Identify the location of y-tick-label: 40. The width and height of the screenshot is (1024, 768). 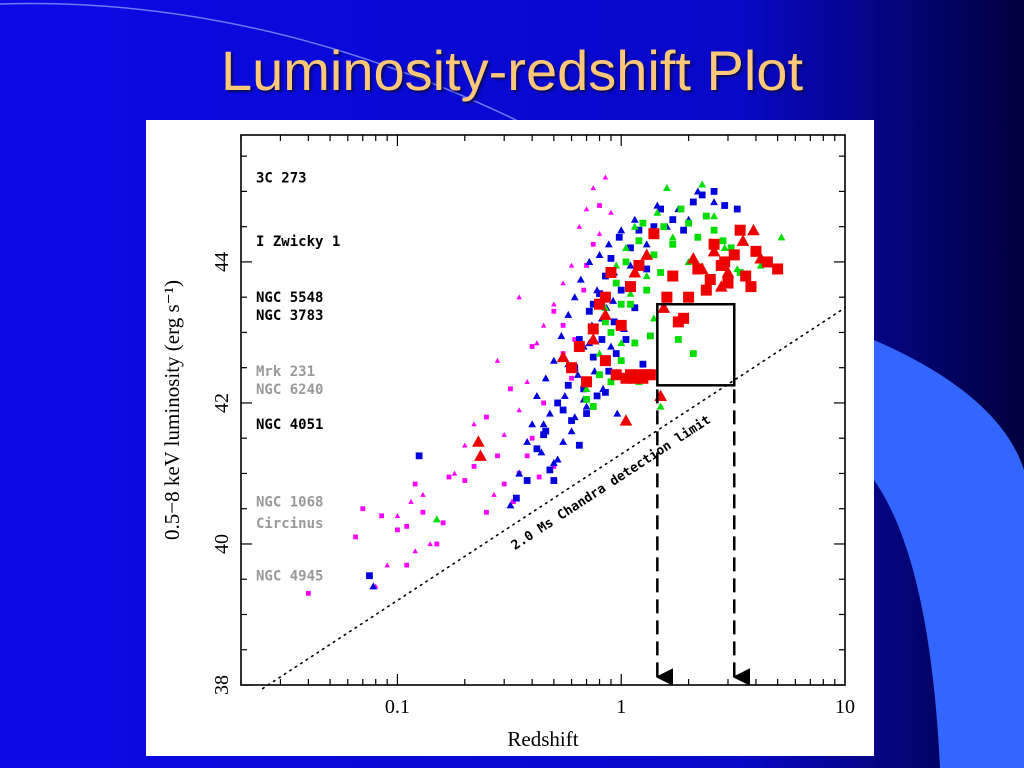
(222, 544).